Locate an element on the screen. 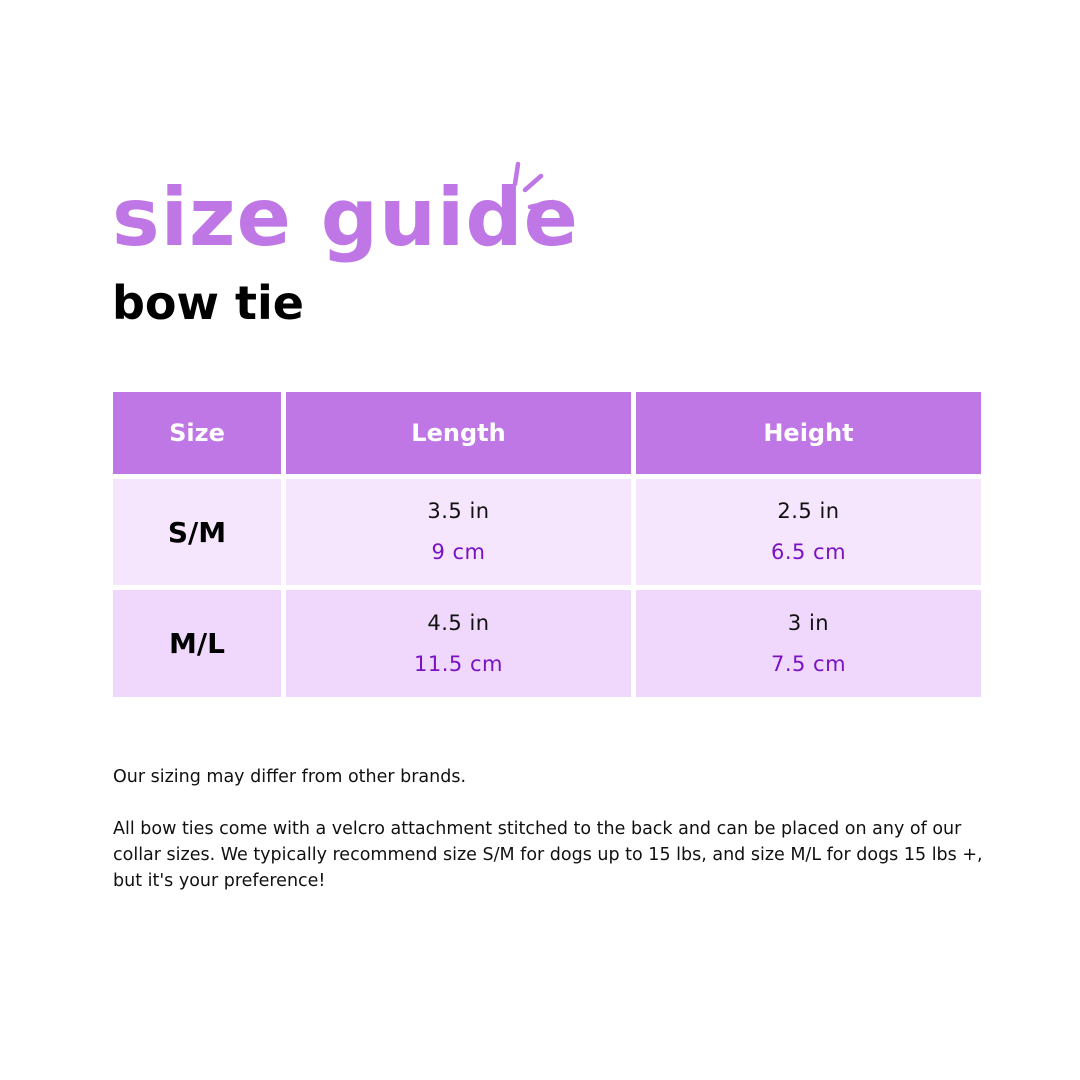 This screenshot has width=1080, height=1080. sparkle-icon is located at coordinates (534, 185).